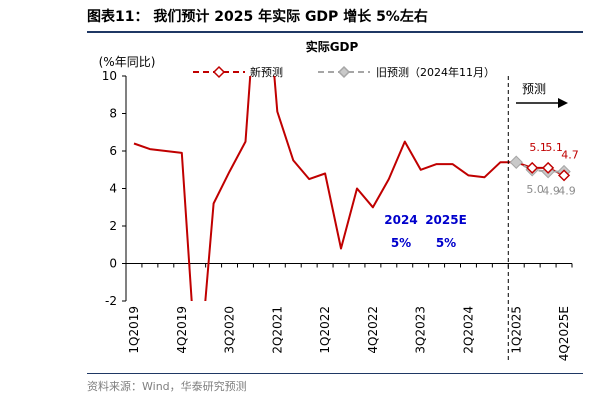 The image size is (616, 403). Describe the element at coordinates (266, 72) in the screenshot. I see `legend-new-label: 新预测` at that location.